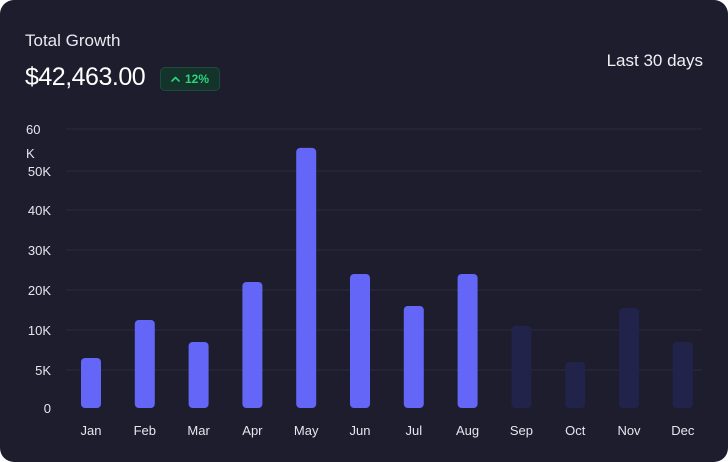 Image resolution: width=728 pixels, height=462 pixels. I want to click on x-tick-label: Apr, so click(252, 430).